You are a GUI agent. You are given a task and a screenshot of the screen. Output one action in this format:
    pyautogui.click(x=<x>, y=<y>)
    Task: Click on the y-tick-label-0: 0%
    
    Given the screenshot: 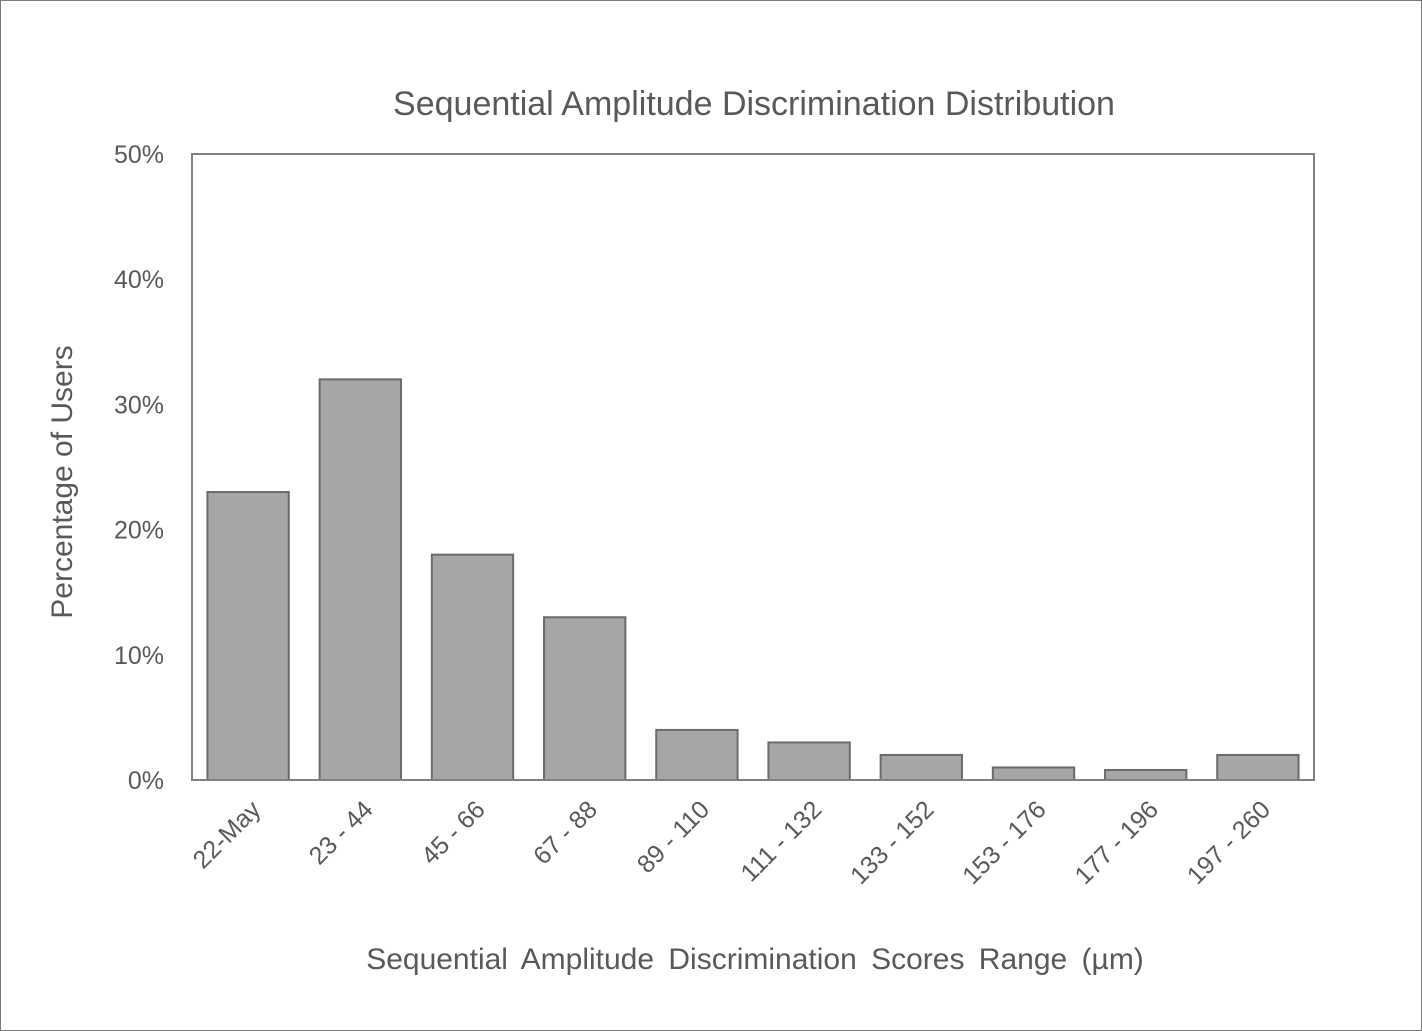 What is the action you would take?
    pyautogui.click(x=146, y=781)
    